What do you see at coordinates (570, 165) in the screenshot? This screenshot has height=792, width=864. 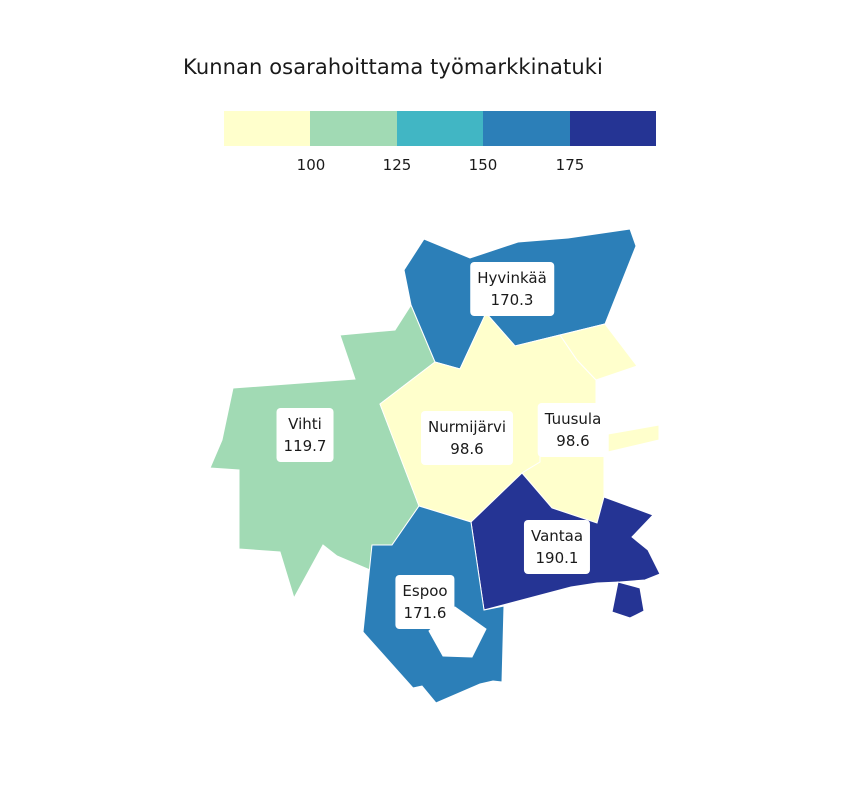 I see `legend-tick: 175` at bounding box center [570, 165].